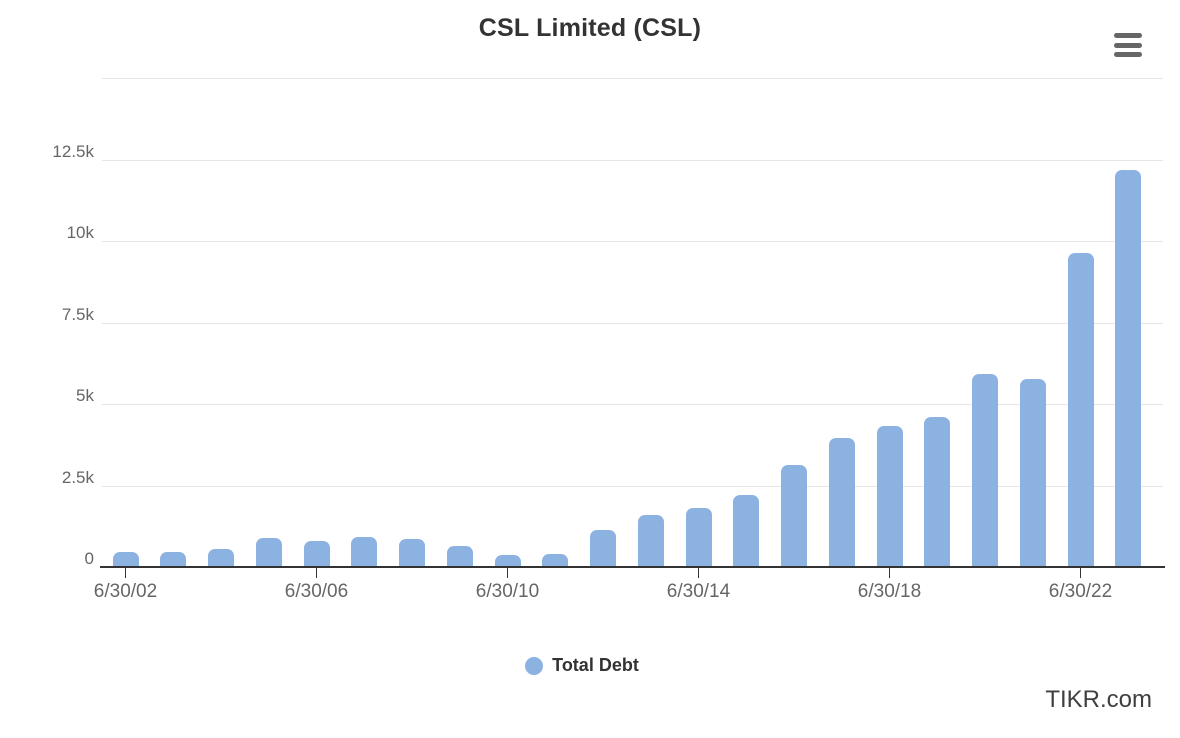 The image size is (1180, 738). Describe the element at coordinates (1128, 368) in the screenshot. I see `bar-6/30/23` at that location.